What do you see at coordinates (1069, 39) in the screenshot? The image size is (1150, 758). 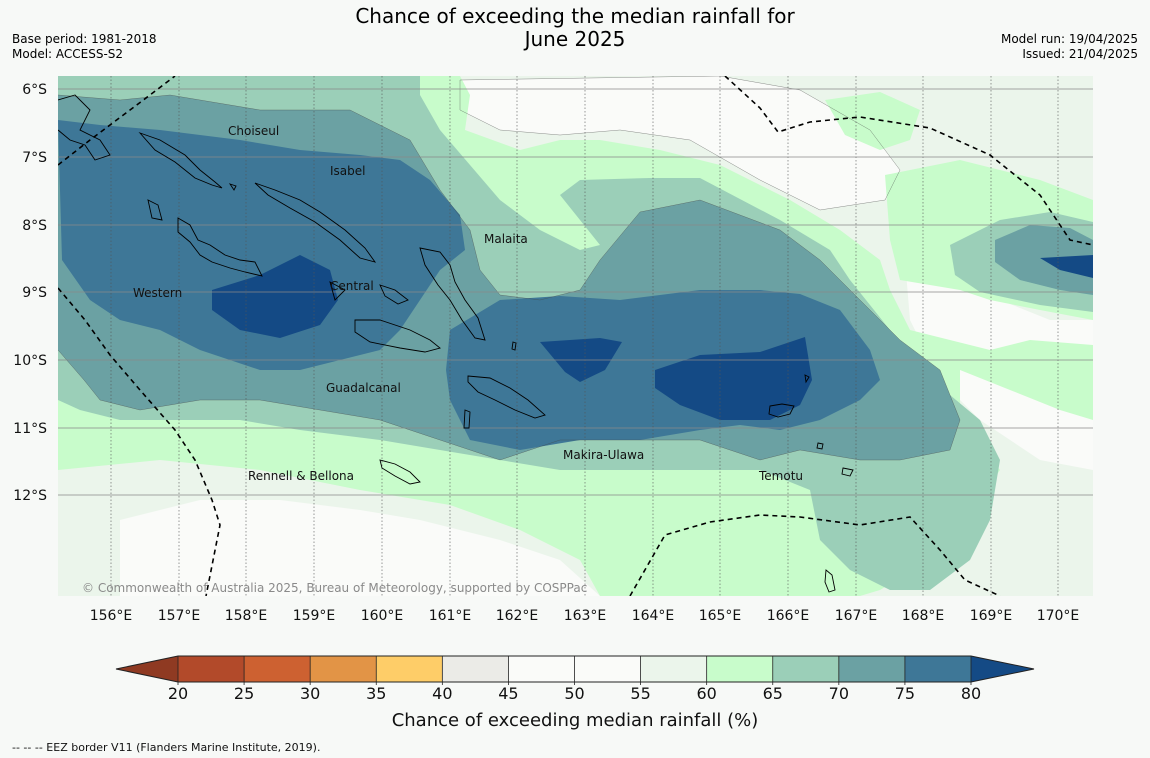 I see `model-run-text: Model run: 19/04/2025` at bounding box center [1069, 39].